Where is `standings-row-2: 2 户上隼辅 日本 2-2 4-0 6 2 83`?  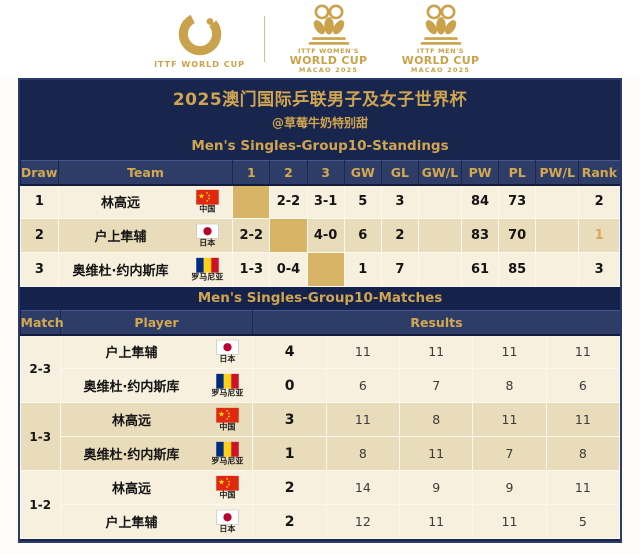
standings-row-2: 2 户上隼辅 日本 2-2 4-0 6 2 83 is located at coordinates (320, 235).